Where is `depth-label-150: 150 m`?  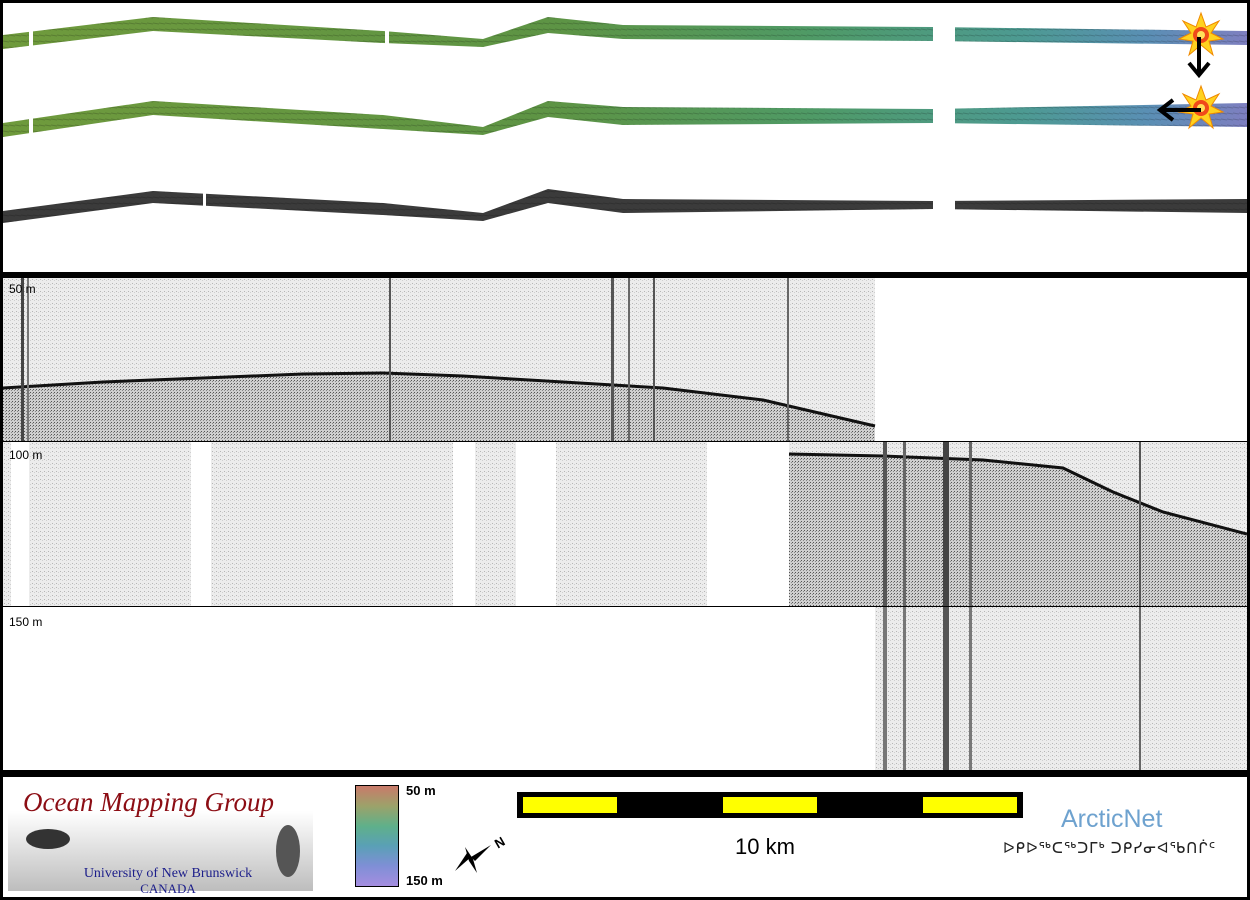
depth-label-150: 150 m is located at coordinates (26, 622).